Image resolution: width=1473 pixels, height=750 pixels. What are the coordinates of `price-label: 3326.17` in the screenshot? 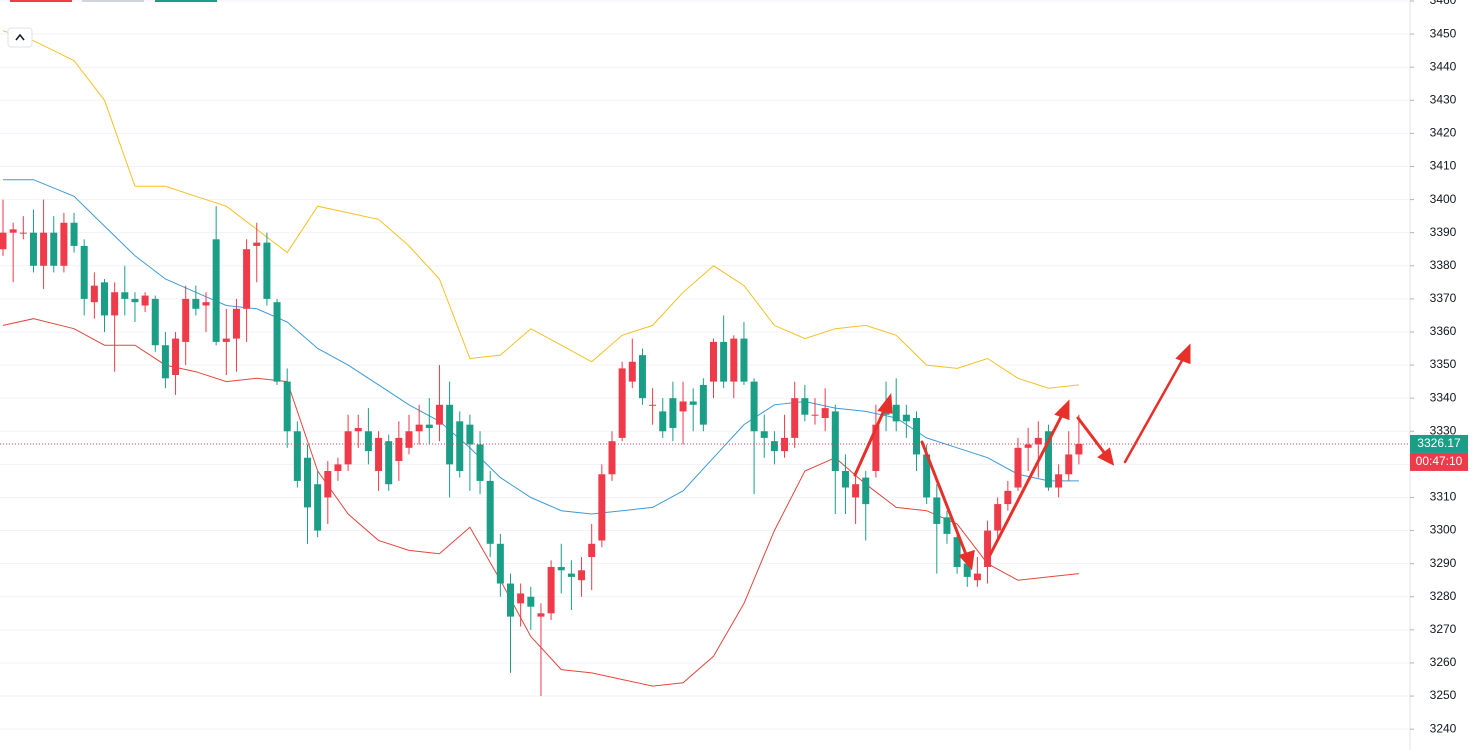 It's located at (1439, 443).